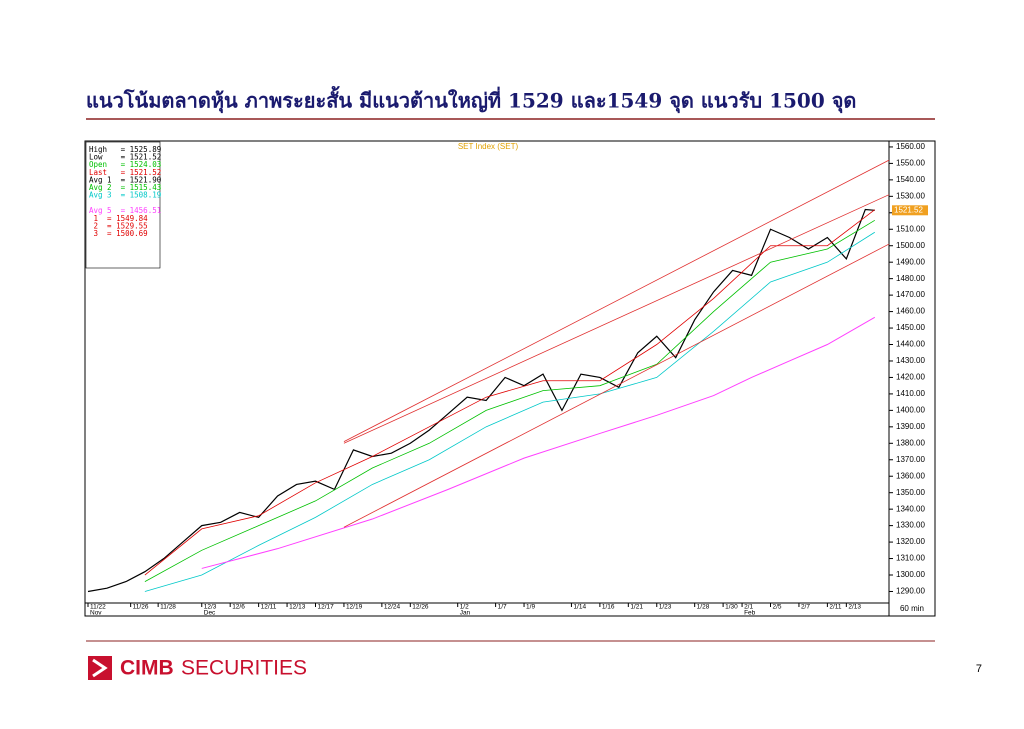 This screenshot has width=1024, height=729. What do you see at coordinates (910, 327) in the screenshot?
I see `y-tick-label: 1450.00` at bounding box center [910, 327].